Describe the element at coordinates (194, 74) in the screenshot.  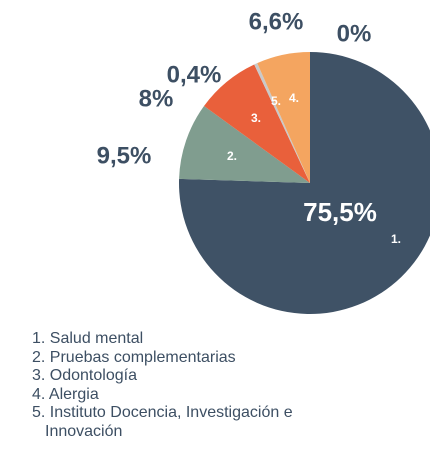
I see `value-label: 0,4%` at that location.